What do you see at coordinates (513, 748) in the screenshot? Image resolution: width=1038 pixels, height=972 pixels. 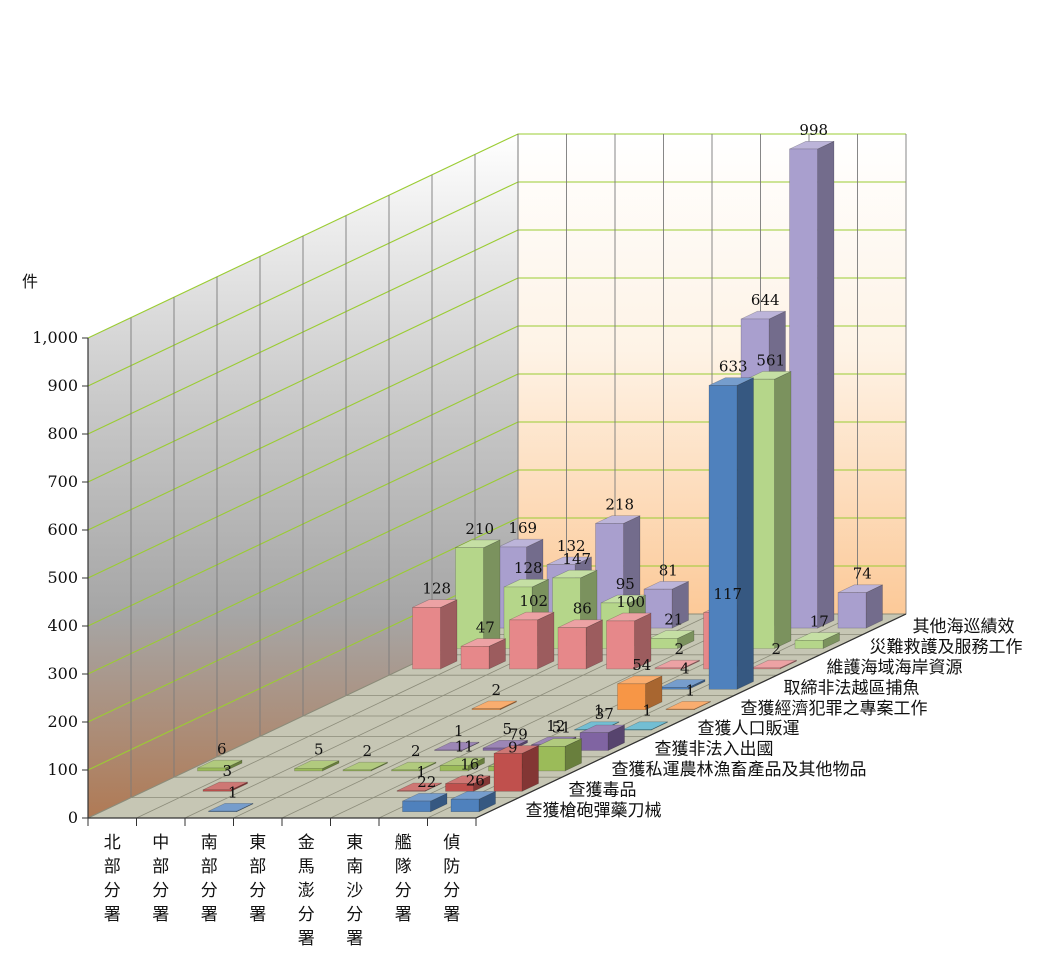 I see `data-label: 9` at bounding box center [513, 748].